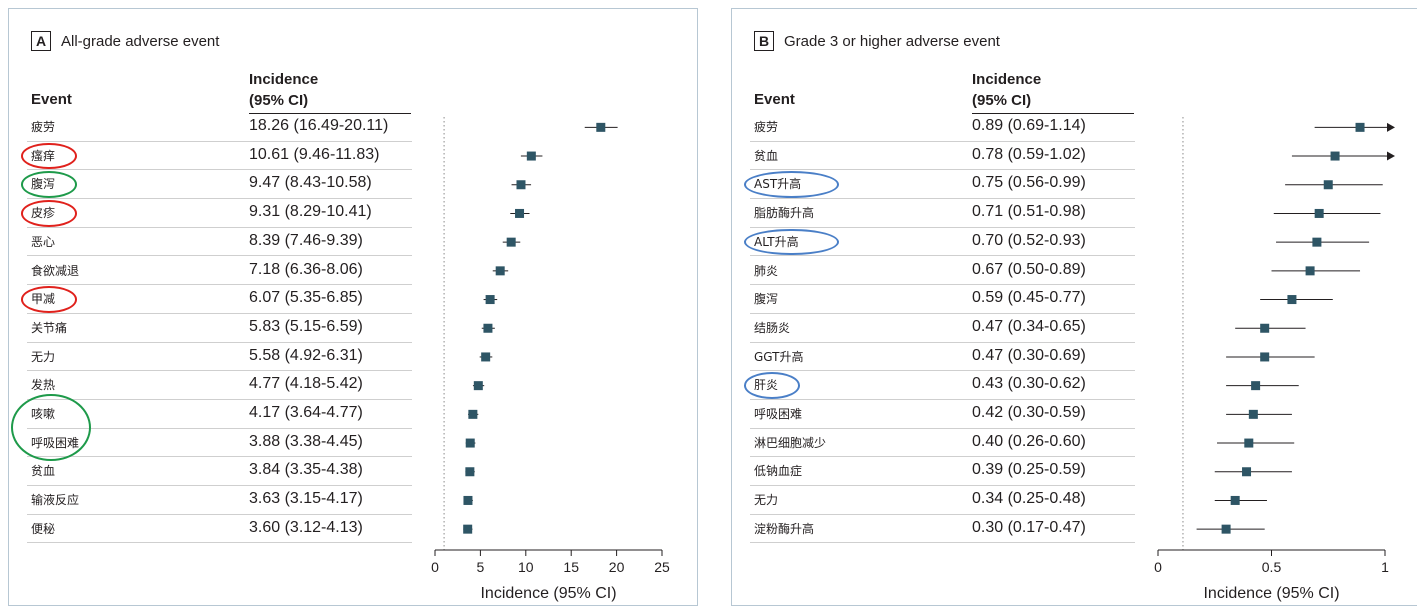 The height and width of the screenshot is (615, 1417). Describe the element at coordinates (330, 113) in the screenshot. I see `panel-a-header-rule` at that location.